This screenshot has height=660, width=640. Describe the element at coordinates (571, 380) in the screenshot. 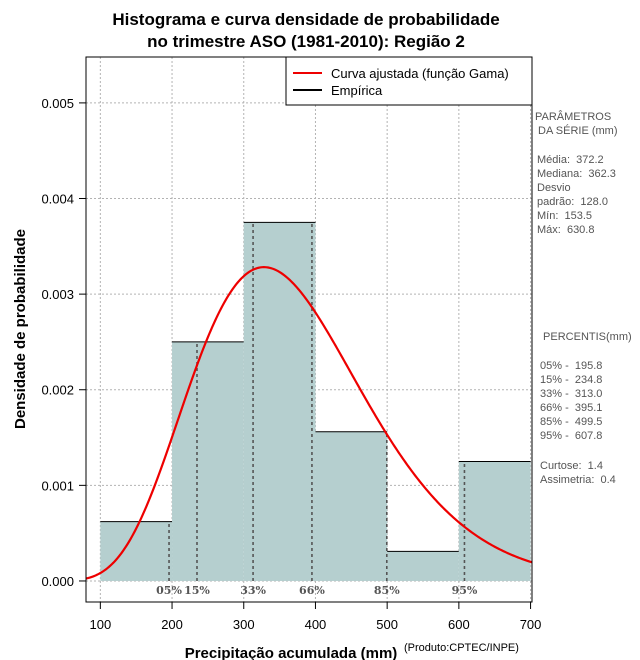

I see `percentil-15: 15% - 234.8` at that location.